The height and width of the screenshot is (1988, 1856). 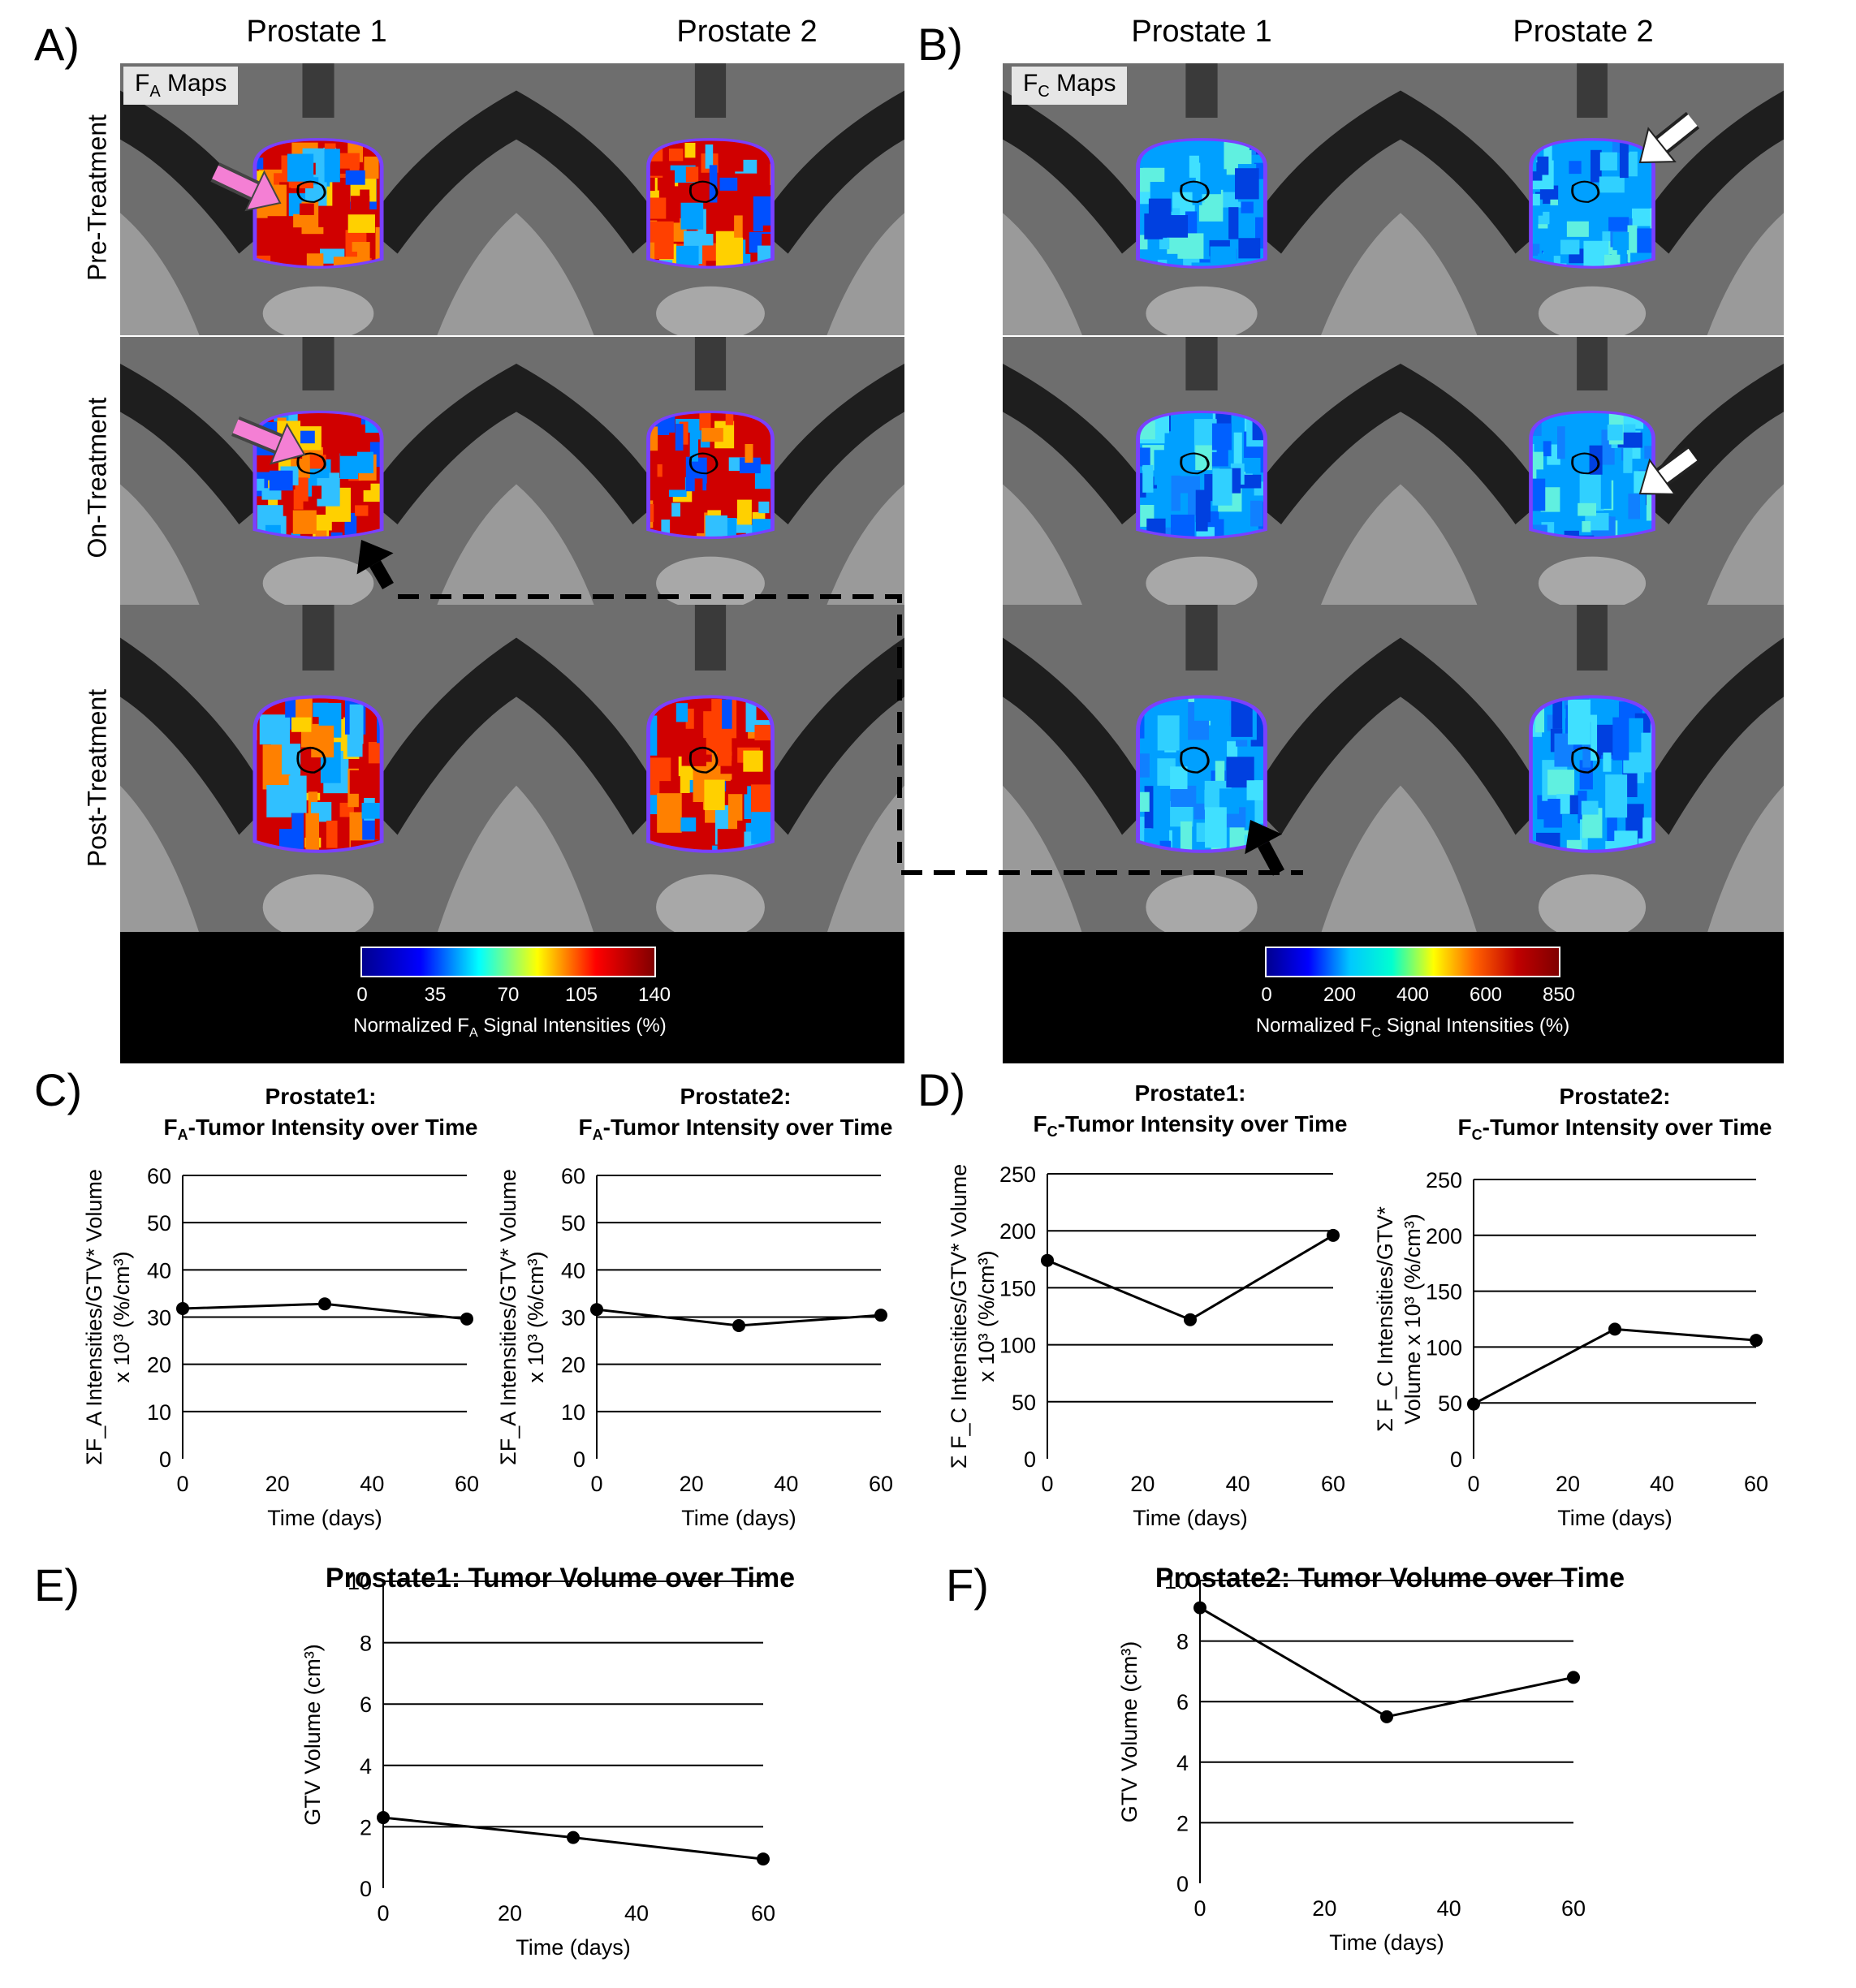 I want to click on panel-label-a: A), so click(x=57, y=44).